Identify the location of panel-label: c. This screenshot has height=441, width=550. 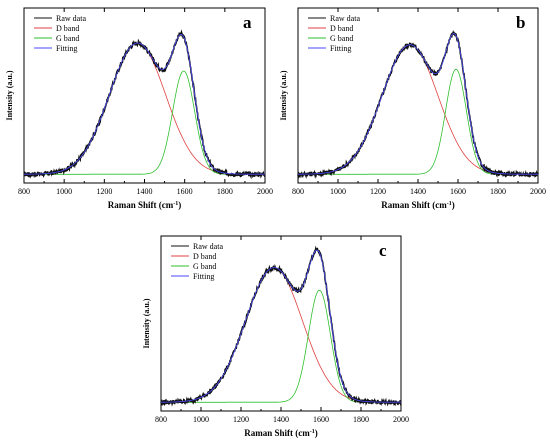
(383, 250).